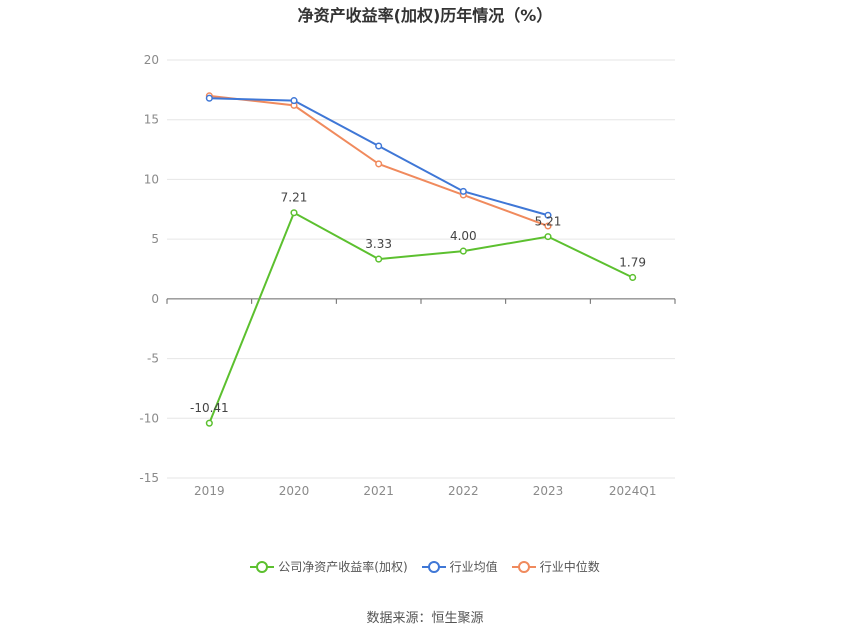 The width and height of the screenshot is (850, 637). I want to click on y-tick-label: -5, so click(153, 359).